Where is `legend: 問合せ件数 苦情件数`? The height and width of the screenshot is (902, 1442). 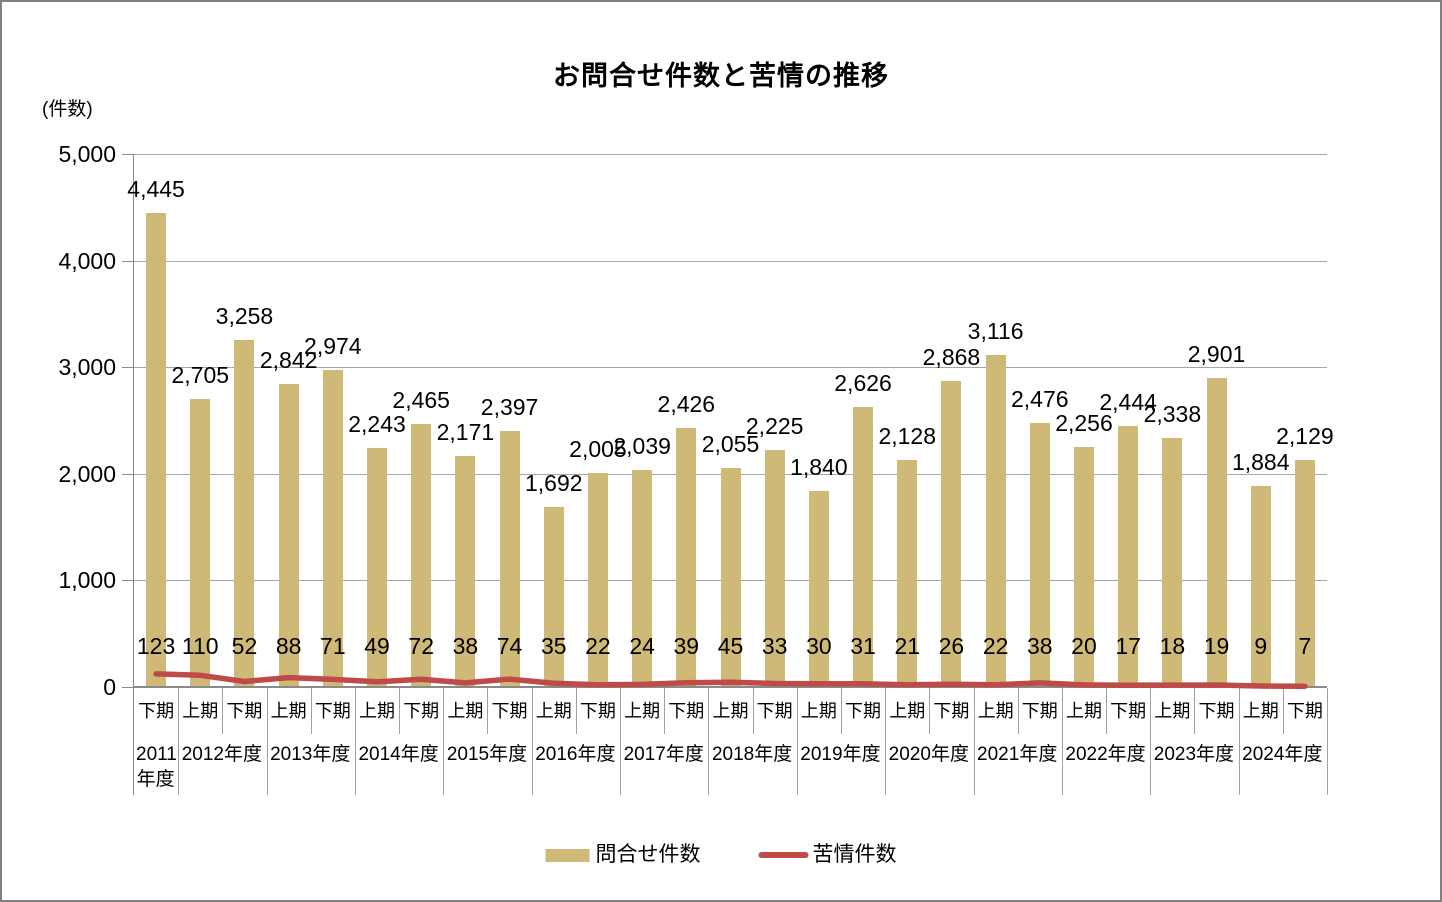
legend: 問合せ件数 苦情件数 is located at coordinates (721, 855).